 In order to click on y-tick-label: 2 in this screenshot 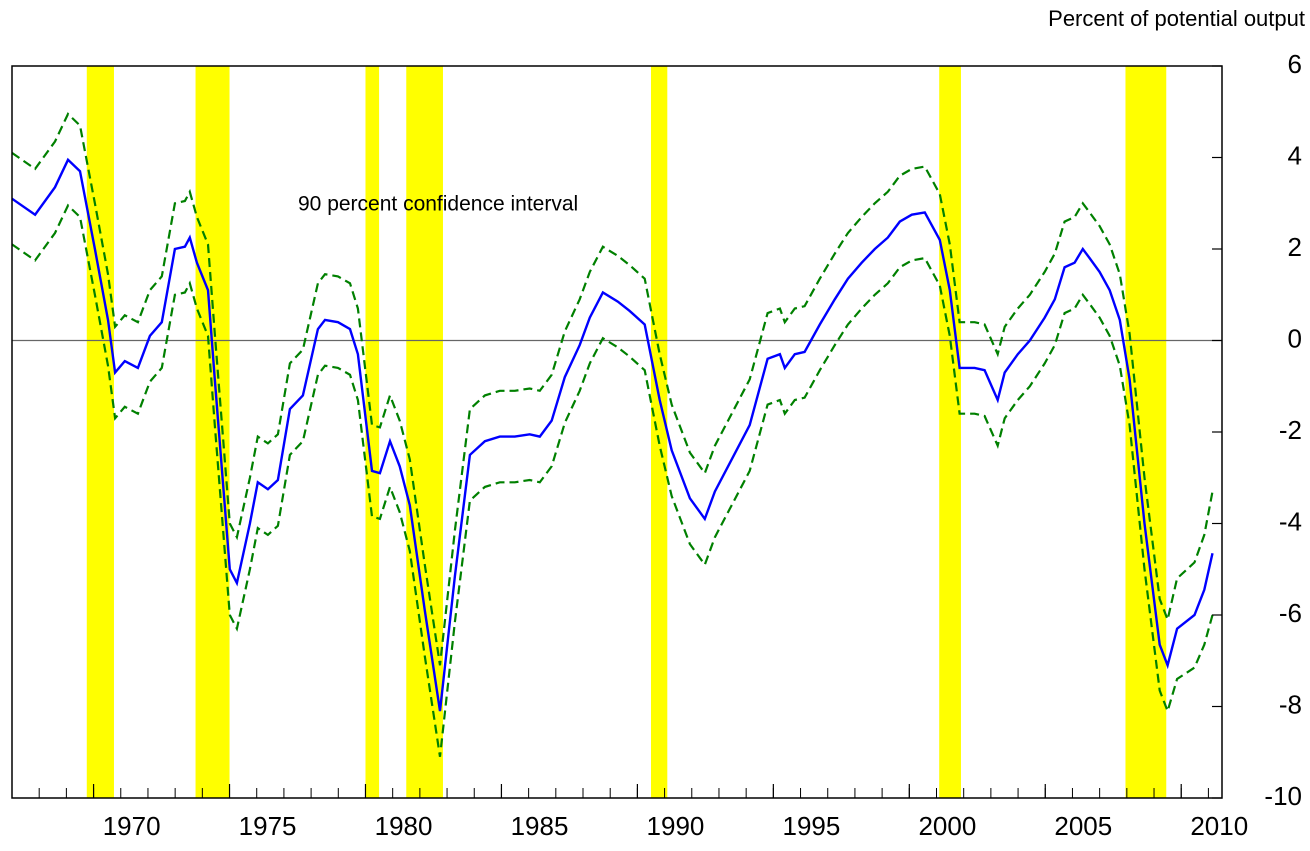, I will do `click(1295, 247)`.